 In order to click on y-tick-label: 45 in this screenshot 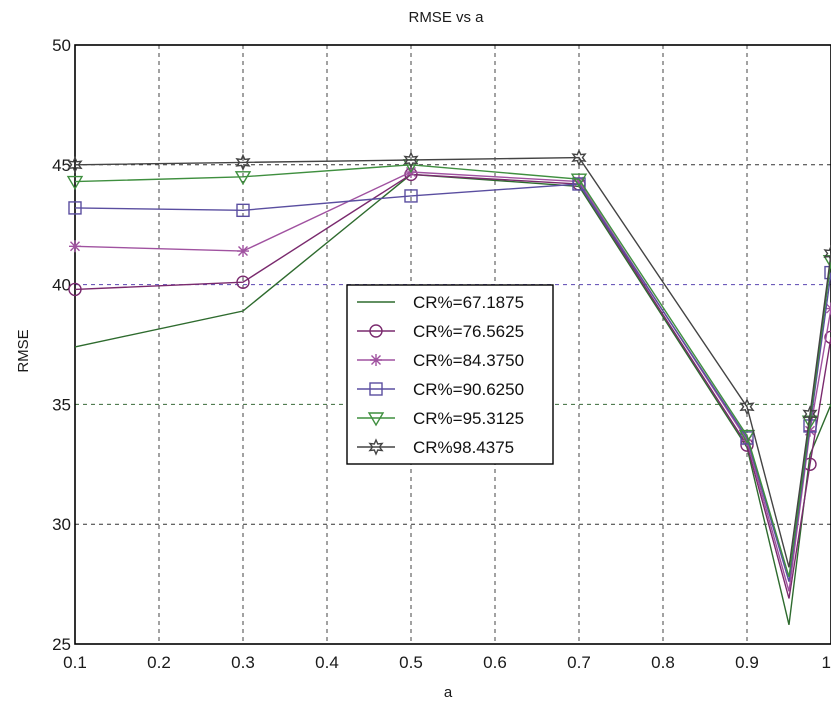, I will do `click(61, 165)`.